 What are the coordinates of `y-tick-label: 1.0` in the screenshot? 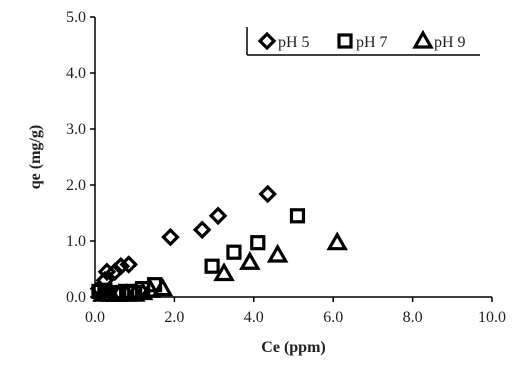 It's located at (76, 241).